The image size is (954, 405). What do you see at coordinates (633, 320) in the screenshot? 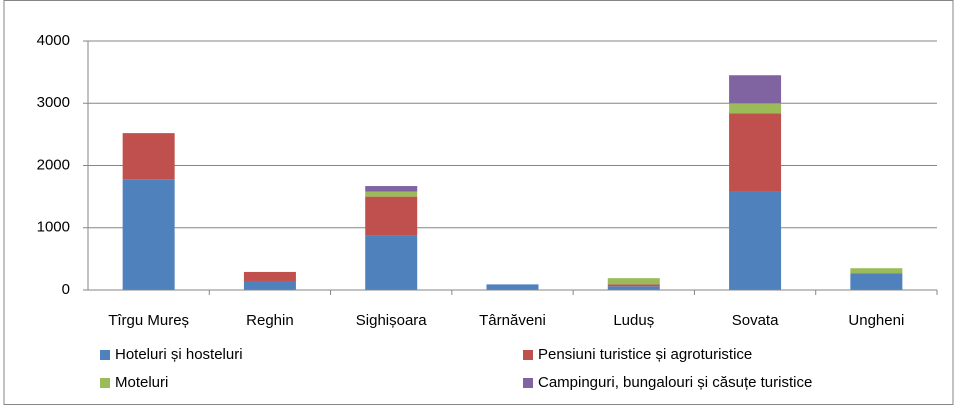
I see `x-tick-label: Luduș` at bounding box center [633, 320].